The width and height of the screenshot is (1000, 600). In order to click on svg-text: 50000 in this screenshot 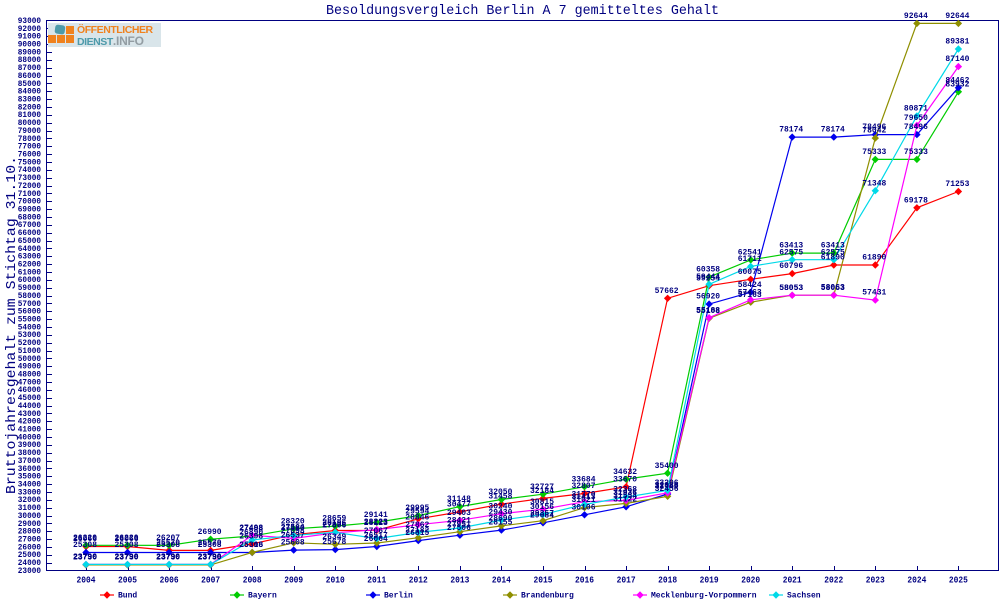, I will do `click(29, 359)`.